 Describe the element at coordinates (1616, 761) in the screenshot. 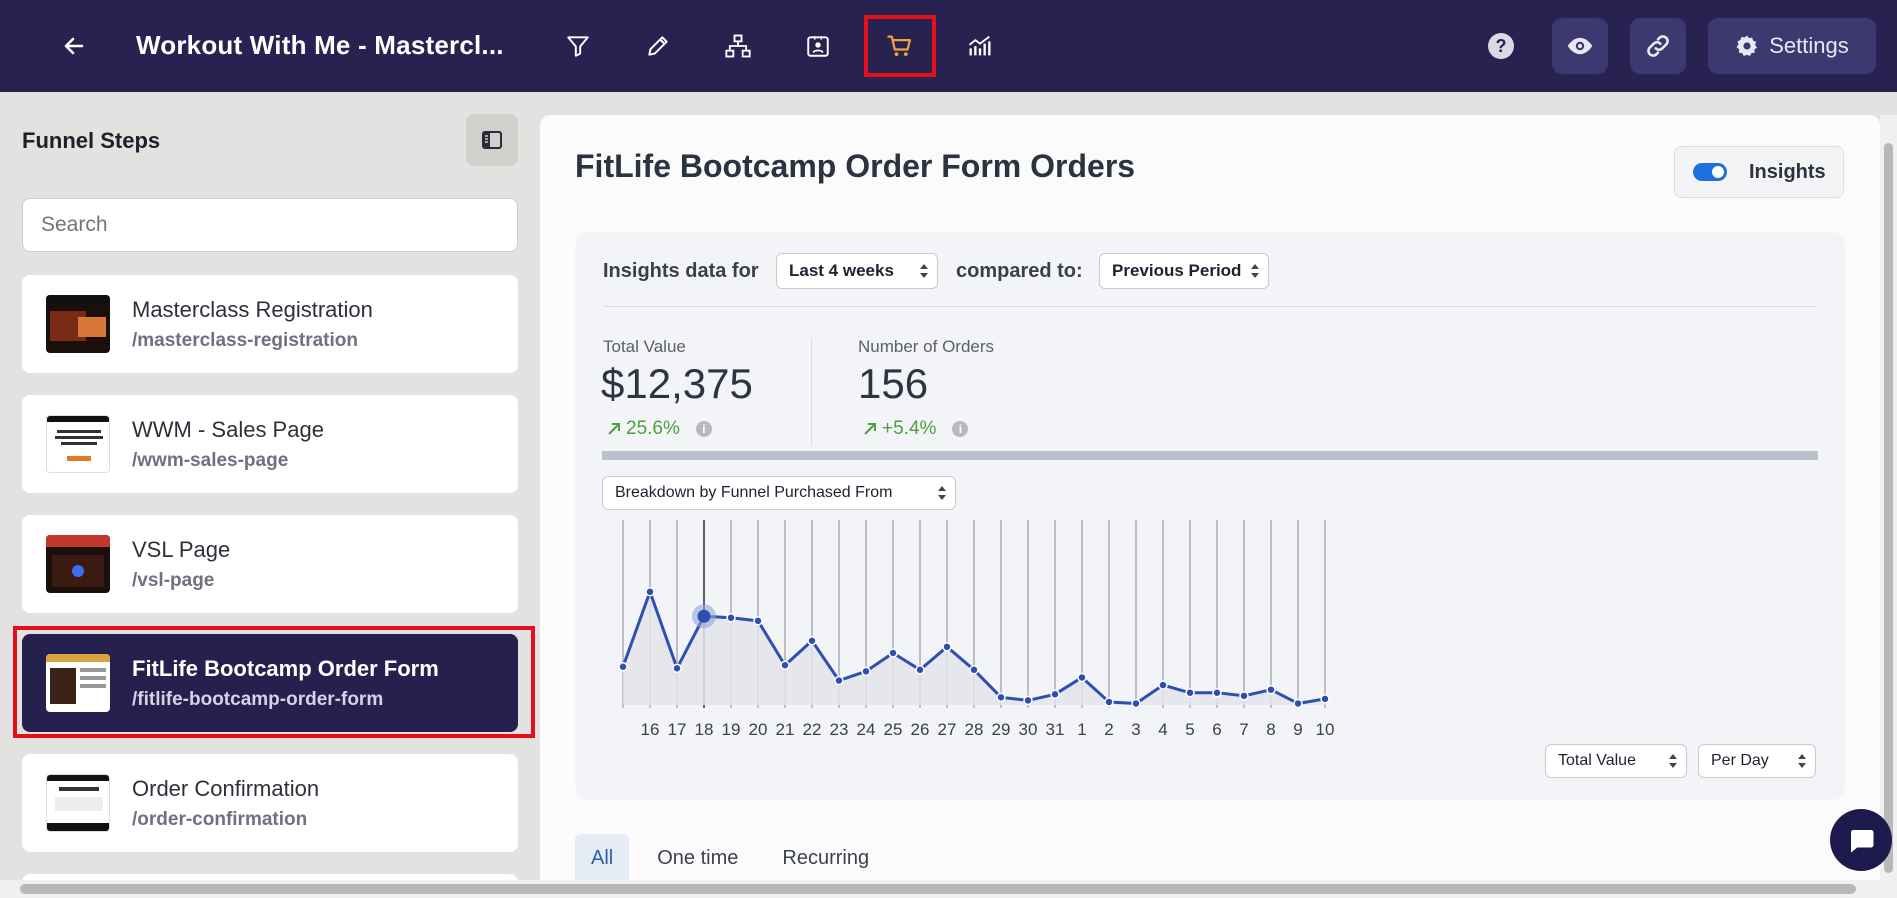

I see `metric-select: Total Value` at that location.